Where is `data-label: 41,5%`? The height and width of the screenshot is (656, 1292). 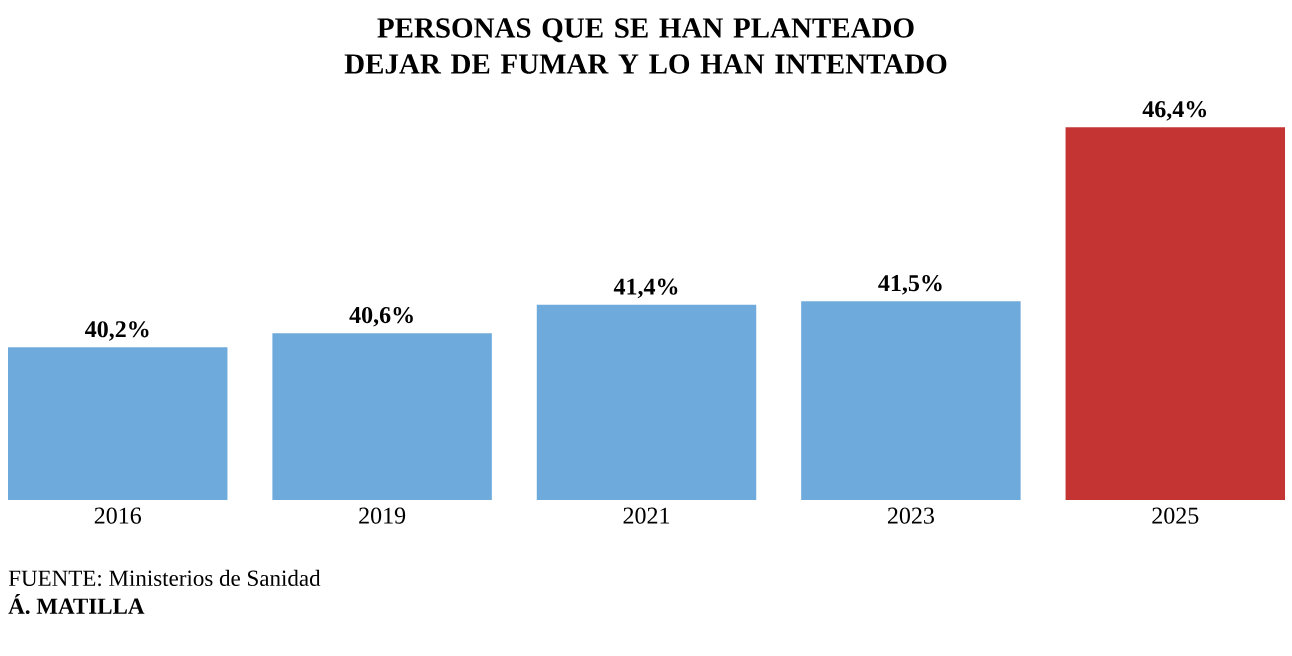
data-label: 41,5% is located at coordinates (910, 284).